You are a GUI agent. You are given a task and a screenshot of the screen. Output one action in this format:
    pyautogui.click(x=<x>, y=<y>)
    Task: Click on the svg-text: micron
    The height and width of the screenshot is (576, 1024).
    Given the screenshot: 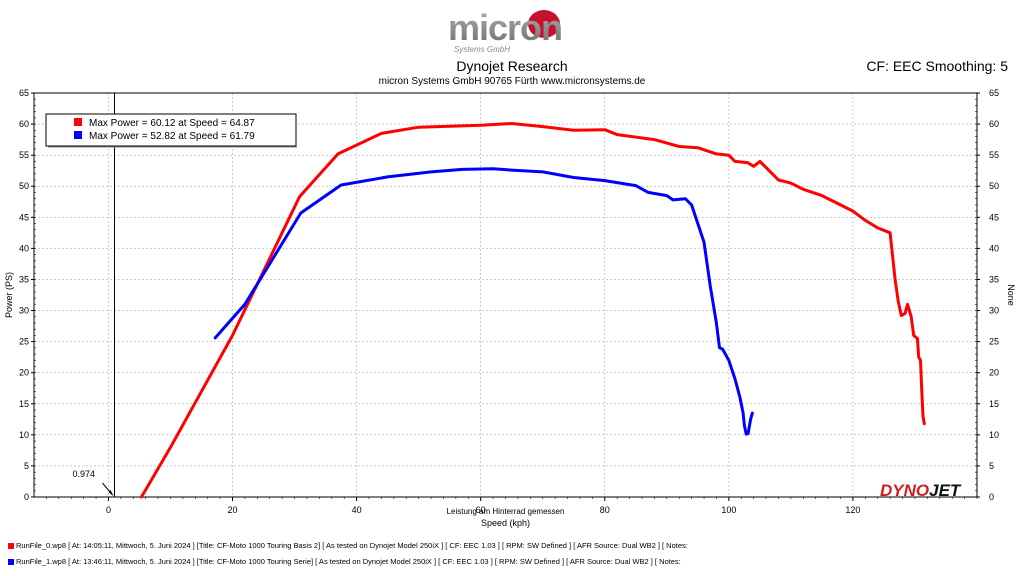 What is the action you would take?
    pyautogui.click(x=505, y=27)
    